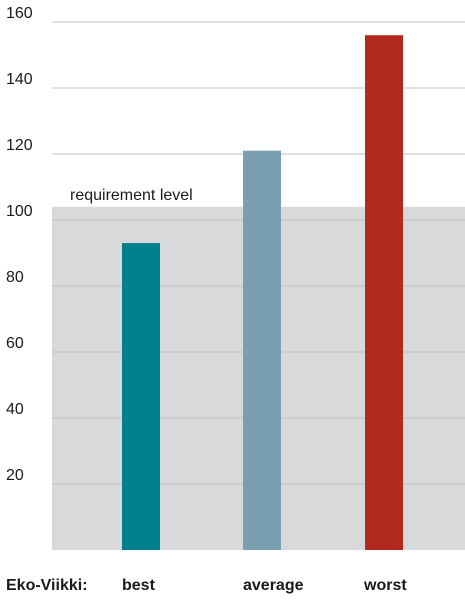 The image size is (465, 601). Describe the element at coordinates (15, 277) in the screenshot. I see `y-tick-label: 80` at that location.